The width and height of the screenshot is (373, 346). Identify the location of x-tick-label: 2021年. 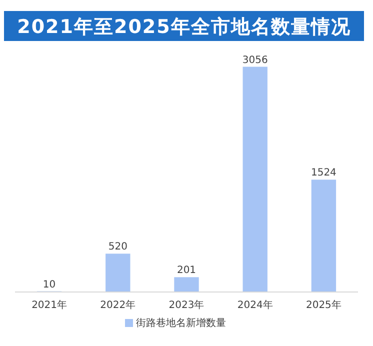
(50, 305).